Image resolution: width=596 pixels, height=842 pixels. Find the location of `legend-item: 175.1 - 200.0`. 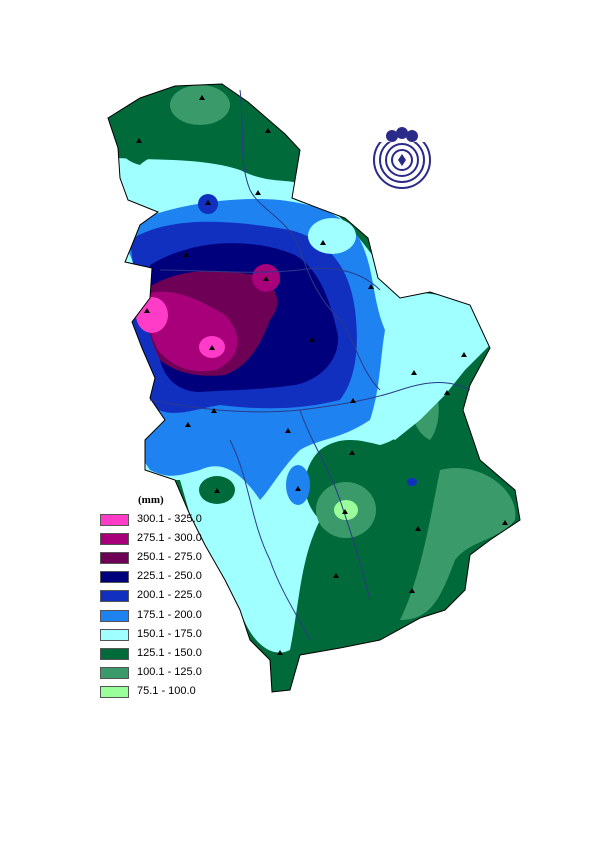

legend-item: 175.1 - 200.0 is located at coordinates (170, 617).